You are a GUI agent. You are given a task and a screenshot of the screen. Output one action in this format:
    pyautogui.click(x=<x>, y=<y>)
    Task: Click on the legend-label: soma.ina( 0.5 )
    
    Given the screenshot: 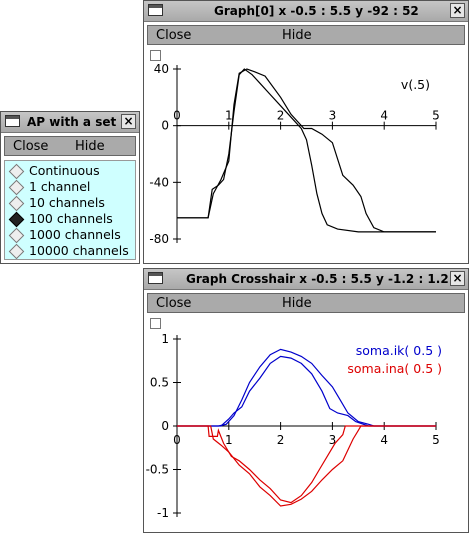 What is the action you would take?
    pyautogui.click(x=394, y=368)
    